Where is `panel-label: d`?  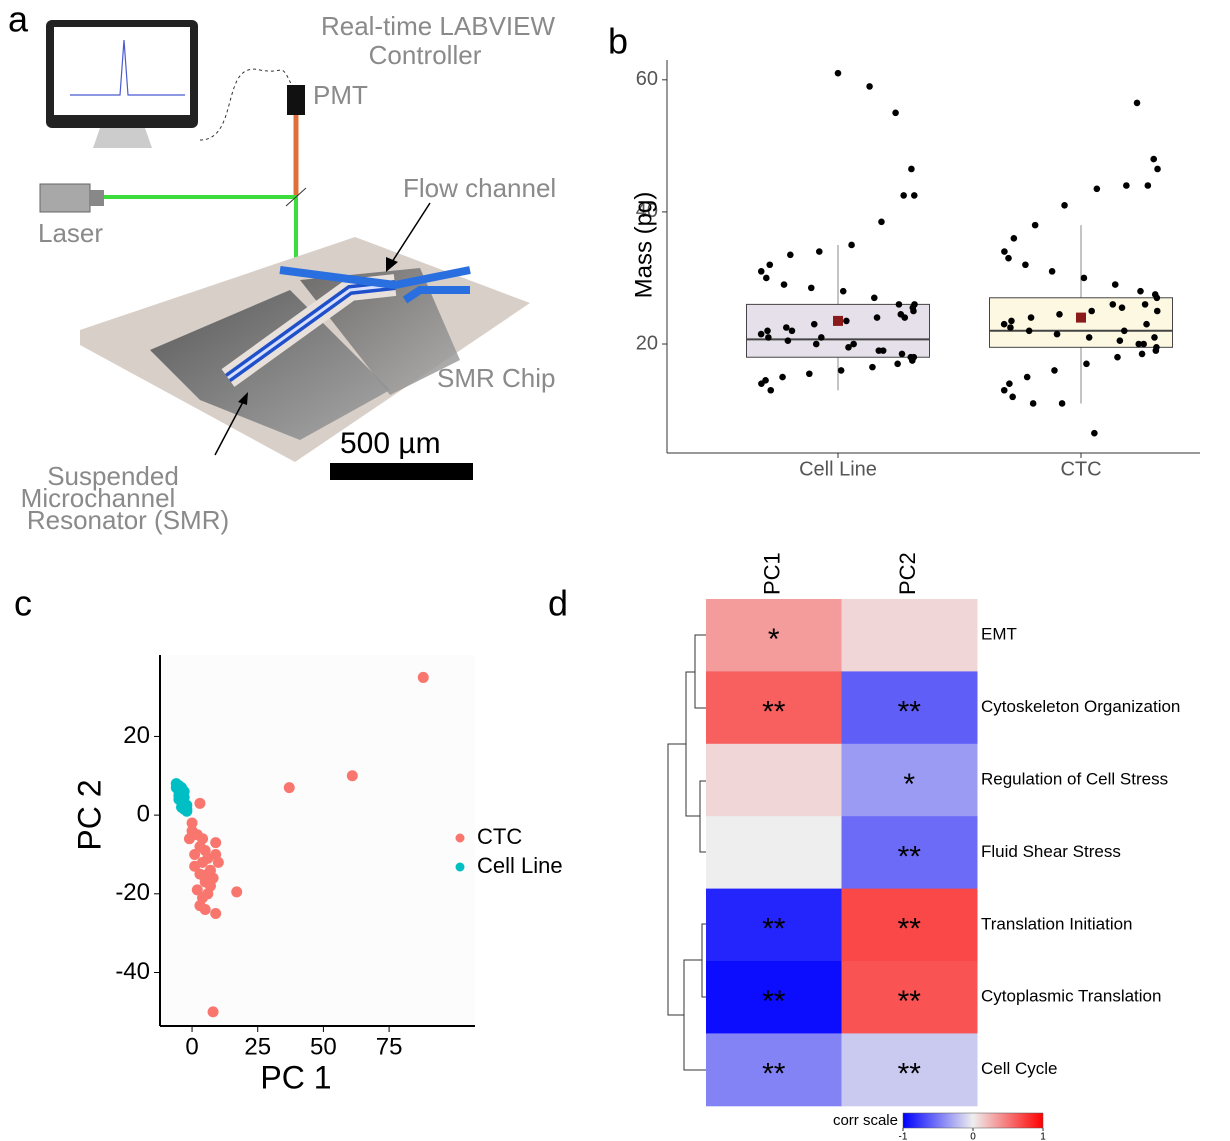
panel-label: d is located at coordinates (558, 603).